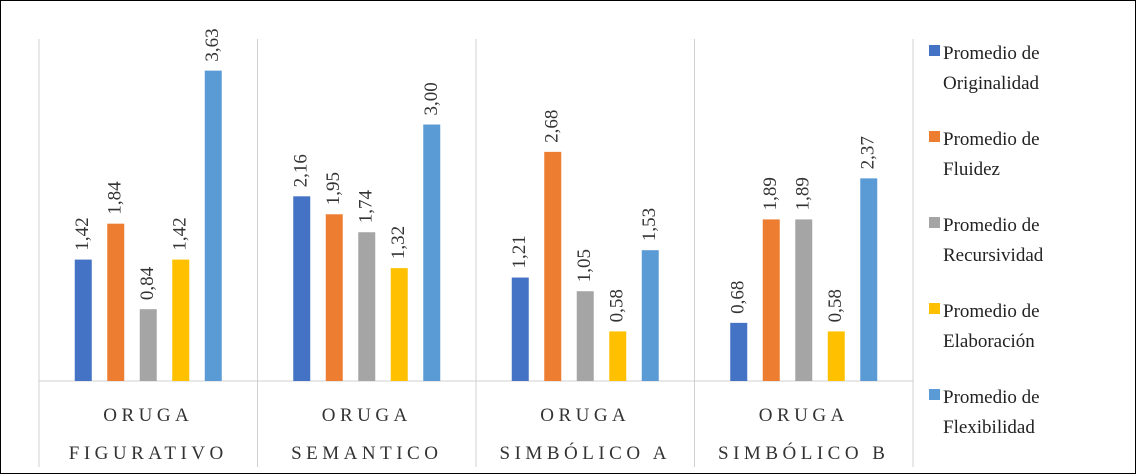 The width and height of the screenshot is (1138, 476). What do you see at coordinates (993, 240) in the screenshot?
I see `legend-label: Promedio de Recursividad` at bounding box center [993, 240].